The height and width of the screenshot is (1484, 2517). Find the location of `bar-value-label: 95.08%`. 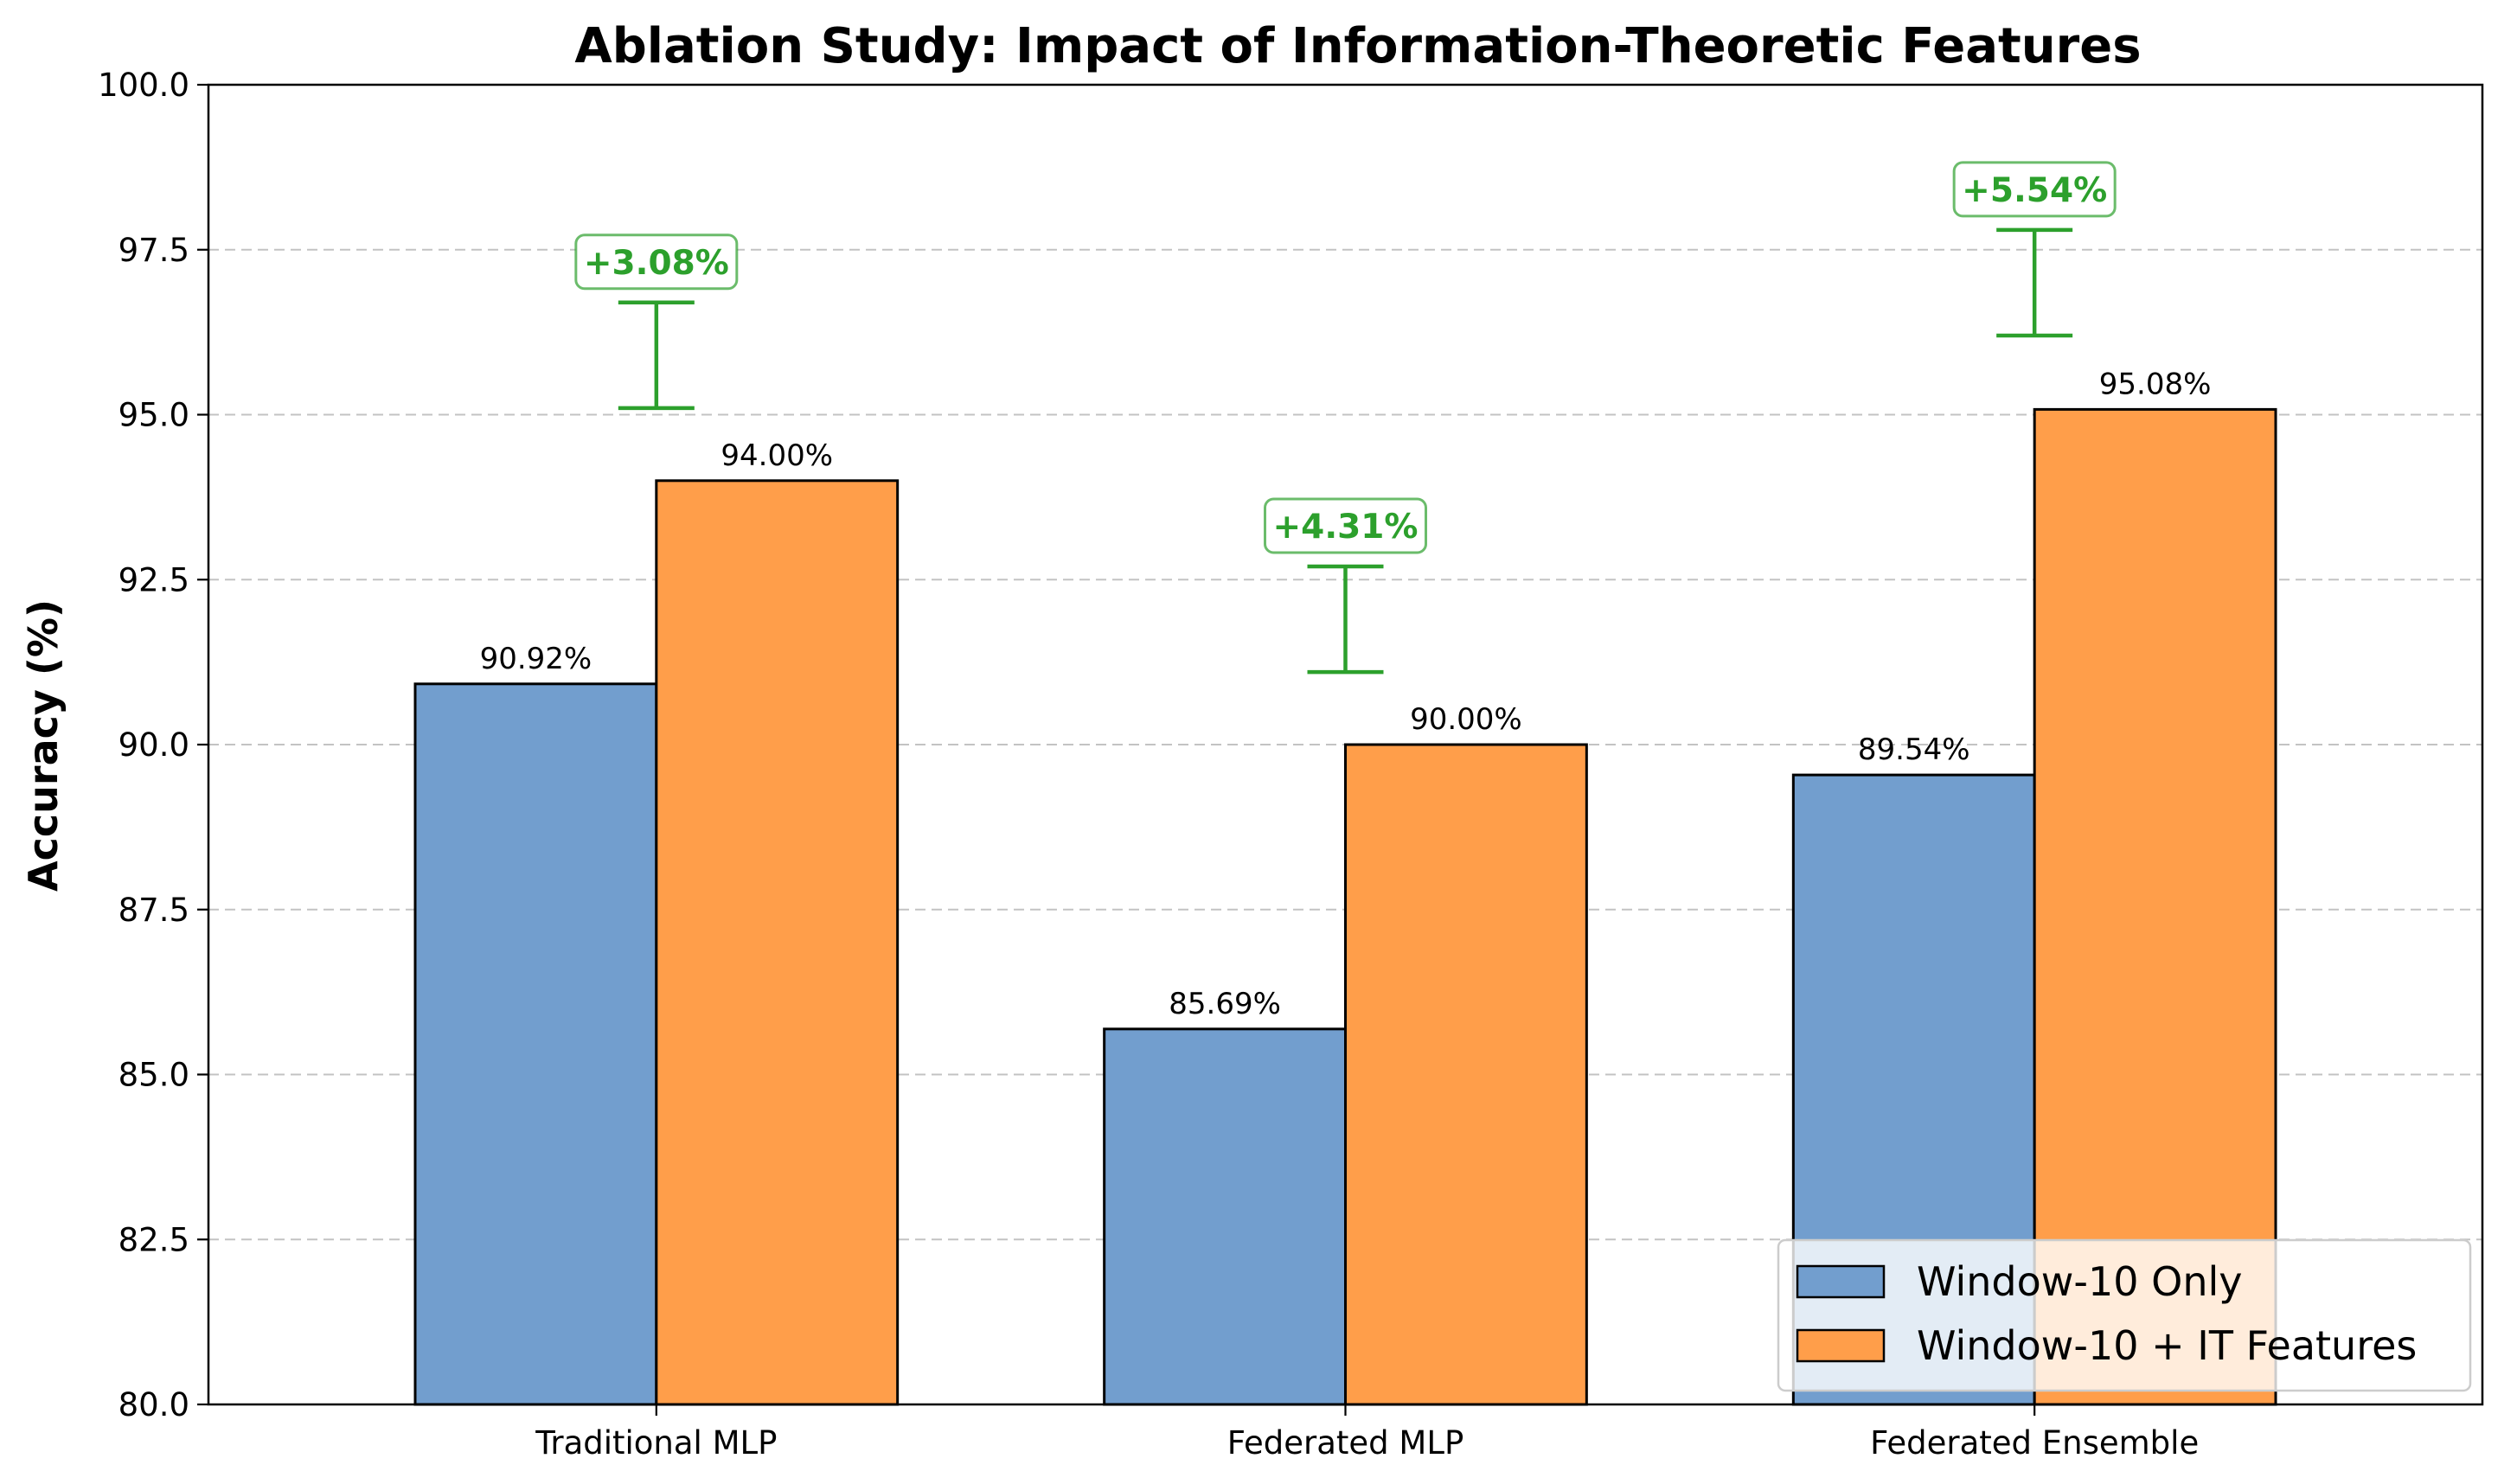

bar-value-label: 95.08% is located at coordinates (2155, 384).